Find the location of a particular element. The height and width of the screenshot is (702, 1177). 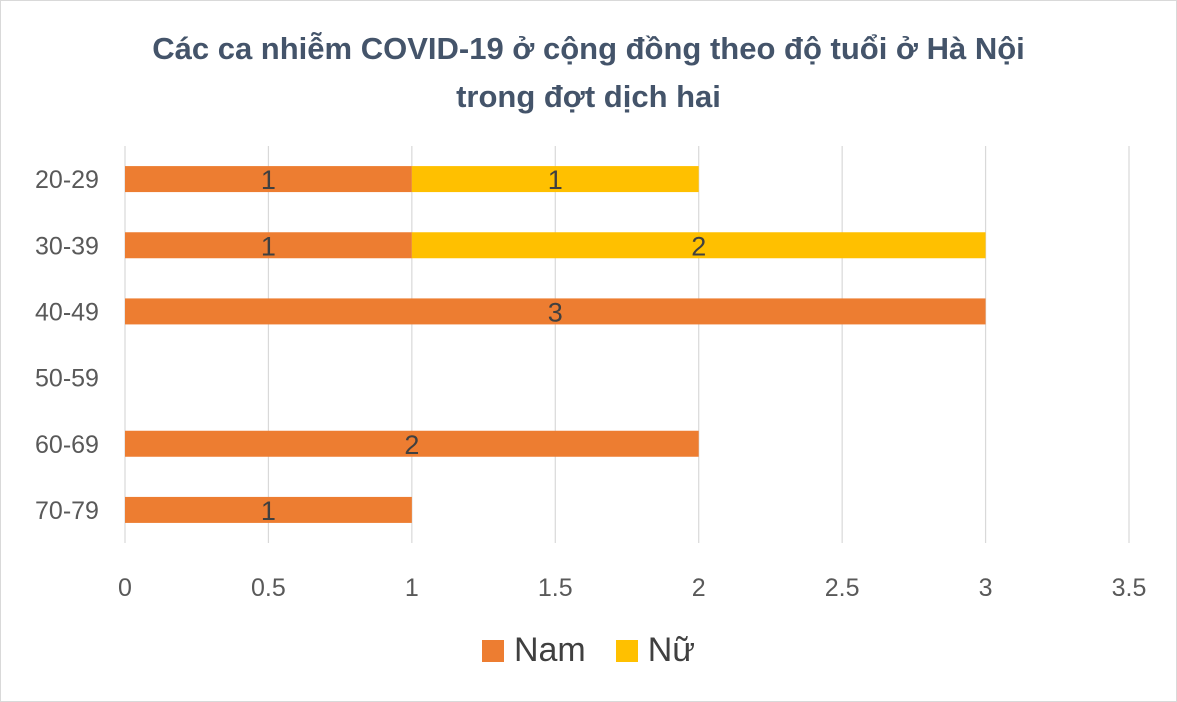

x-tick-label: 0 is located at coordinates (125, 588).